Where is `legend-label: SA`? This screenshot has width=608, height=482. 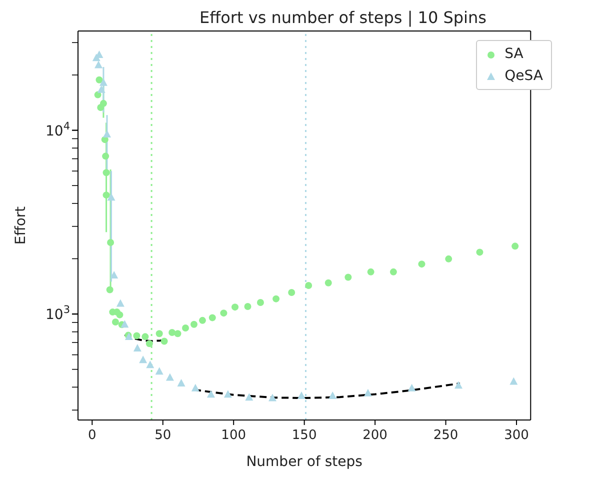 legend-label: SA is located at coordinates (514, 54).